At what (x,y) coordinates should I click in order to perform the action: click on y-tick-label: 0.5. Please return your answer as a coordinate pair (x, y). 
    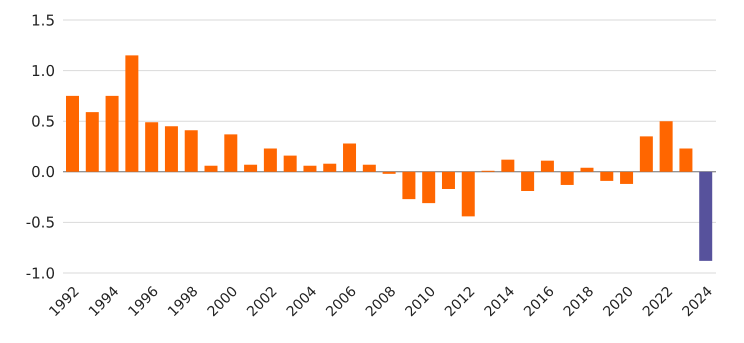
    Looking at the image, I should click on (43, 121).